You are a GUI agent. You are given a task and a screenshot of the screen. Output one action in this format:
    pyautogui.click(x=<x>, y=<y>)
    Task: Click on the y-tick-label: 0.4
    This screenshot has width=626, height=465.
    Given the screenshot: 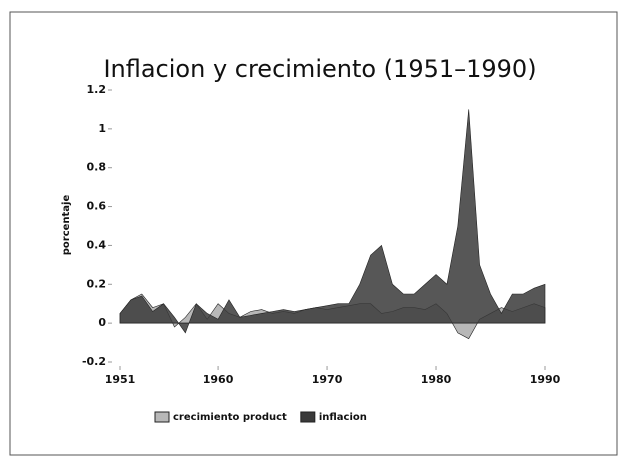 What is the action you would take?
    pyautogui.click(x=97, y=244)
    